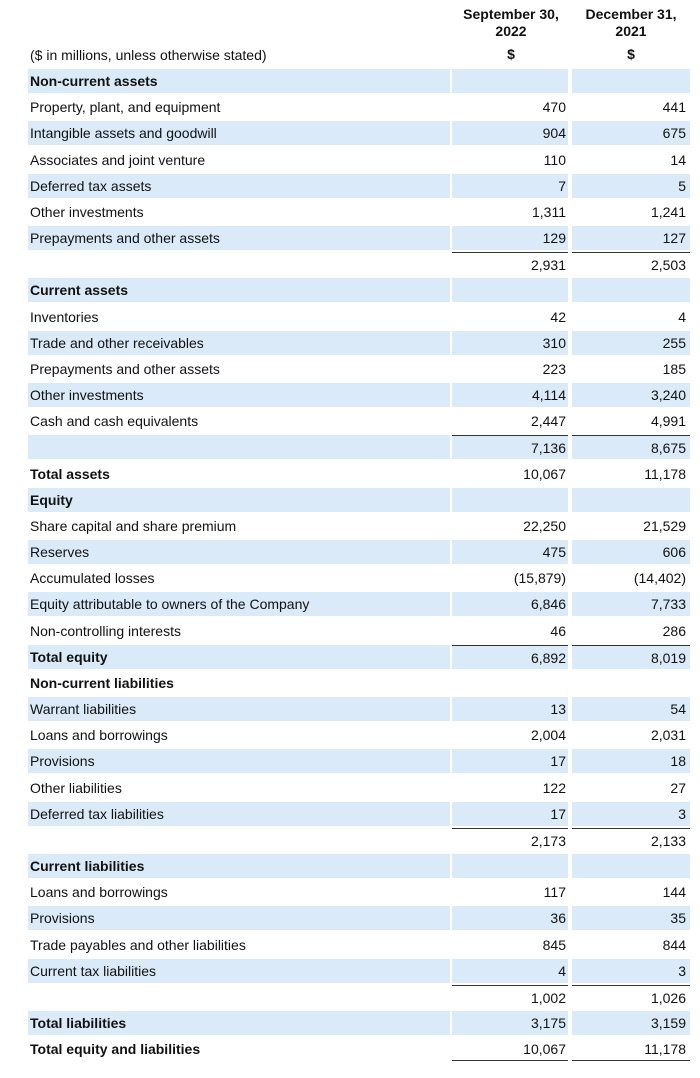 The image size is (700, 1078). I want to click on value-cell: 7,733, so click(631, 604).